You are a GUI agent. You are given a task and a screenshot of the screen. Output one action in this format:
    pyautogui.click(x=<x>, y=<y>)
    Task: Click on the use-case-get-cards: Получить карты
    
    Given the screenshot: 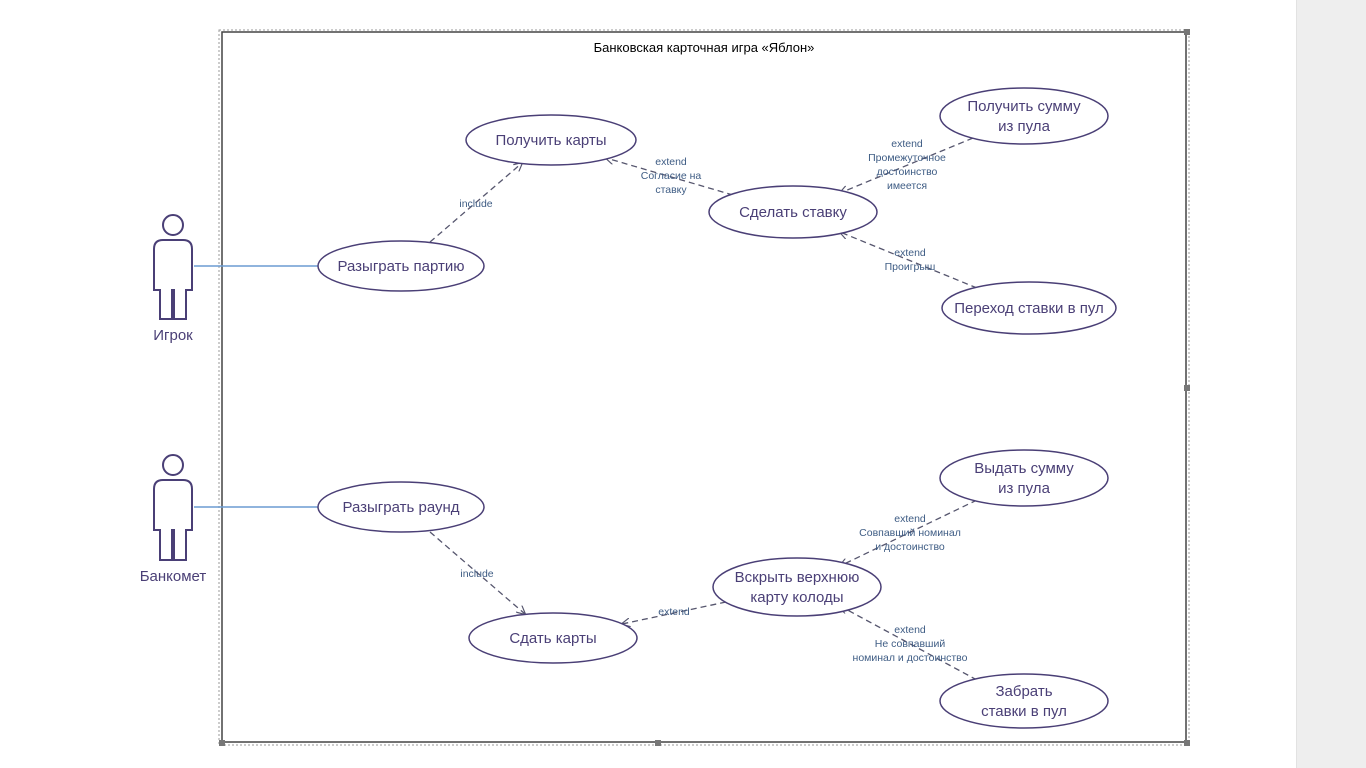 What is the action you would take?
    pyautogui.click(x=551, y=140)
    